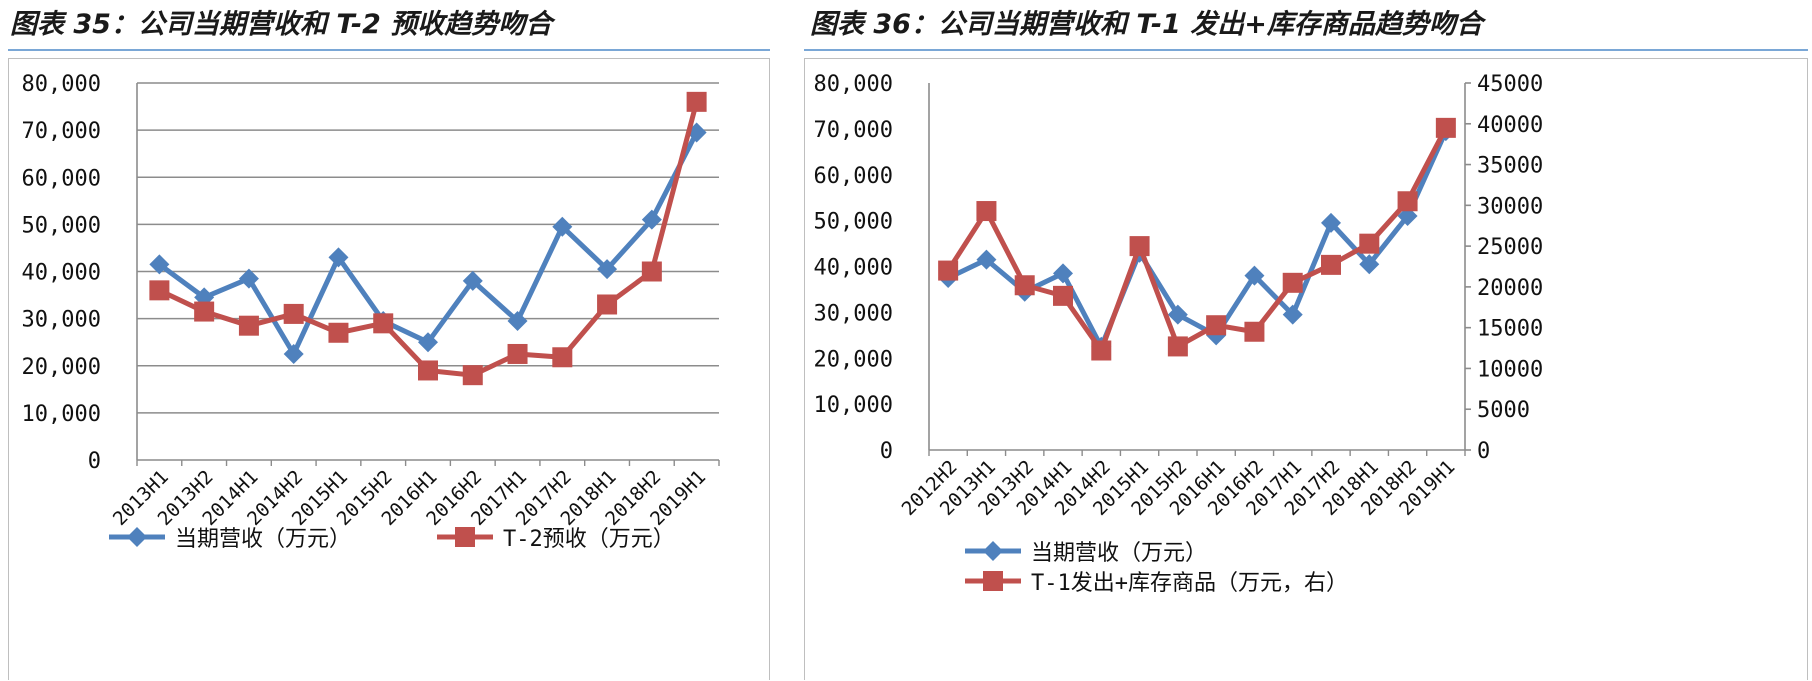 This screenshot has width=1812, height=681. Describe the element at coordinates (1510, 329) in the screenshot. I see `y2-tick-label: 15000` at that location.